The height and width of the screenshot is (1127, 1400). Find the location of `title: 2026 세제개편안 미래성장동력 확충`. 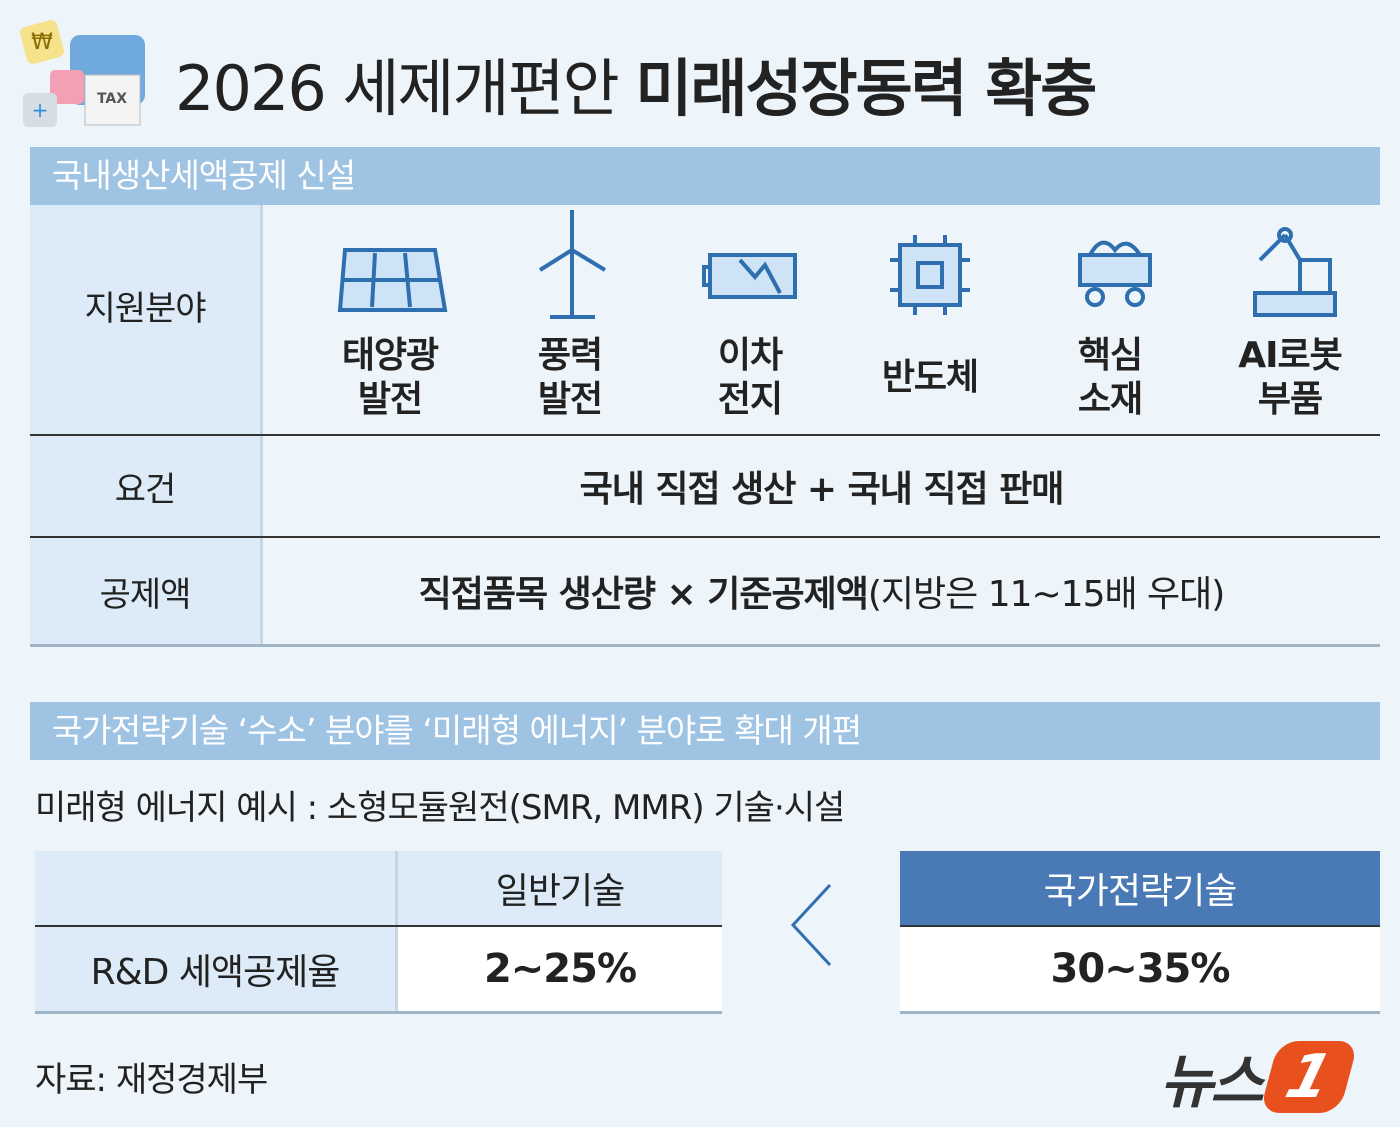

title: 2026 세제개편안 미래성장동력 확충 is located at coordinates (636, 88).